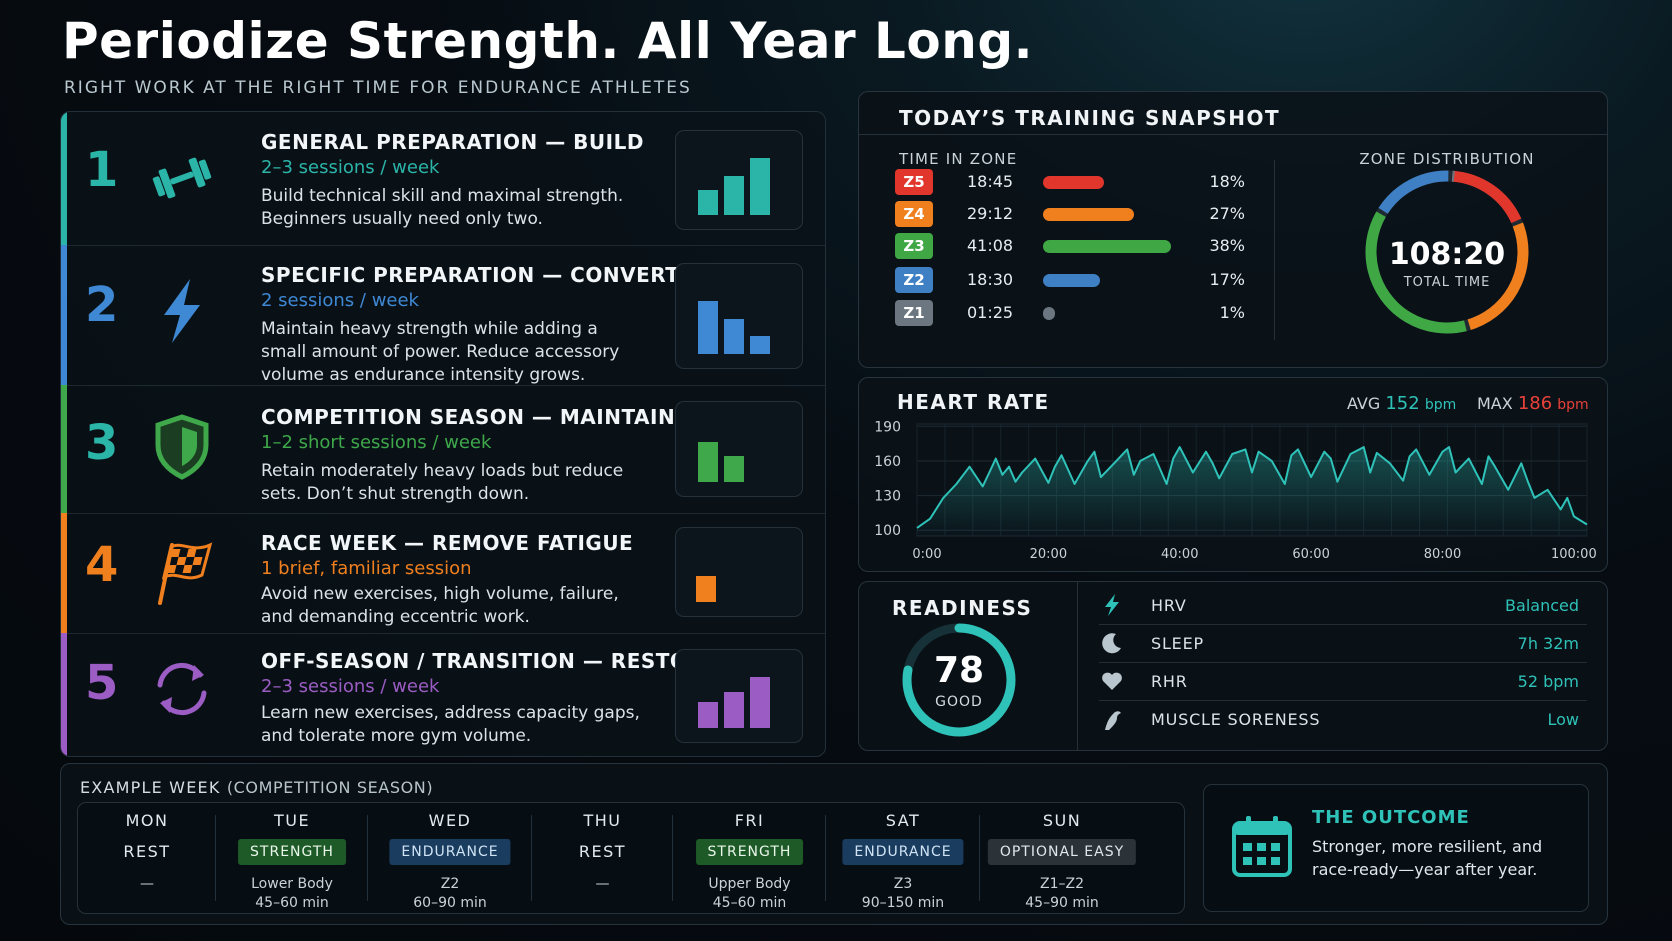 The image size is (1672, 941). What do you see at coordinates (1075, 183) in the screenshot?
I see `zone-row: Z5 18:45 18%` at bounding box center [1075, 183].